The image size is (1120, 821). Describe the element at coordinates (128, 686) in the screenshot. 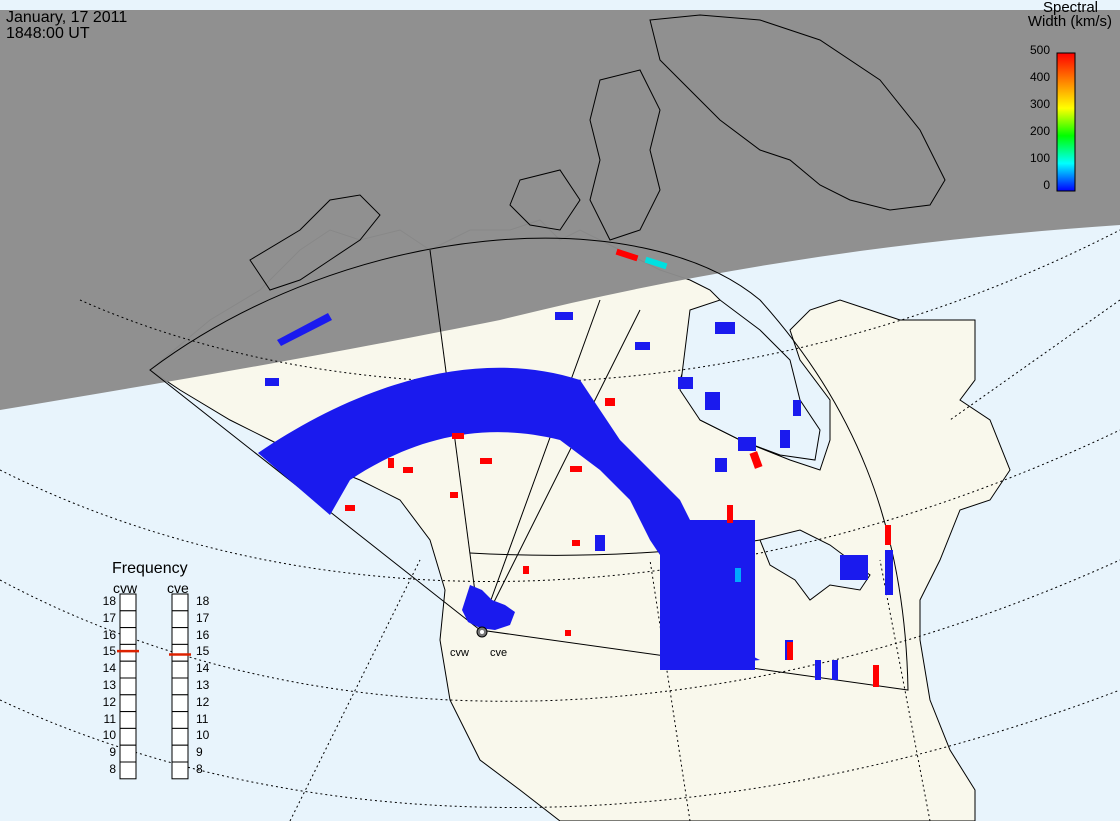

I see `cvw-gauge` at that location.